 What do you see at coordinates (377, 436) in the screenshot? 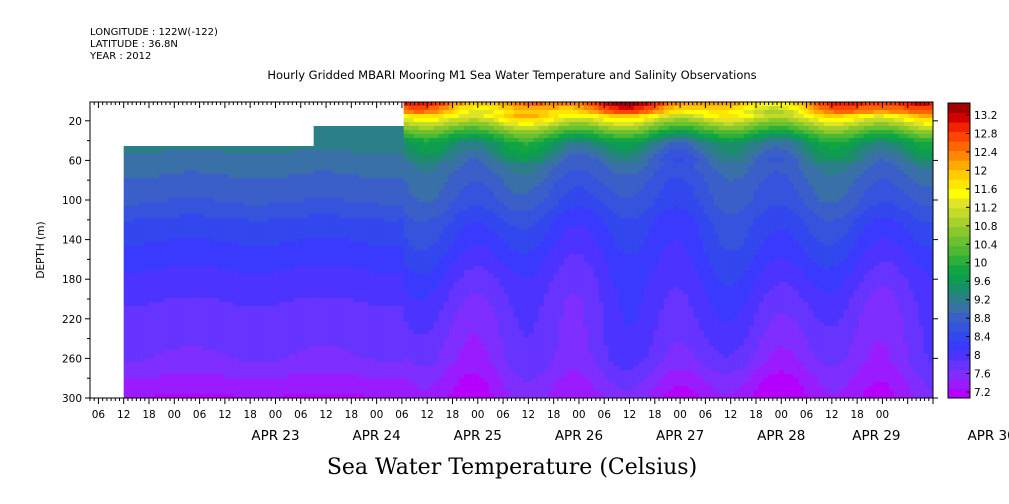
I see `x-date-label: APR 24` at bounding box center [377, 436].